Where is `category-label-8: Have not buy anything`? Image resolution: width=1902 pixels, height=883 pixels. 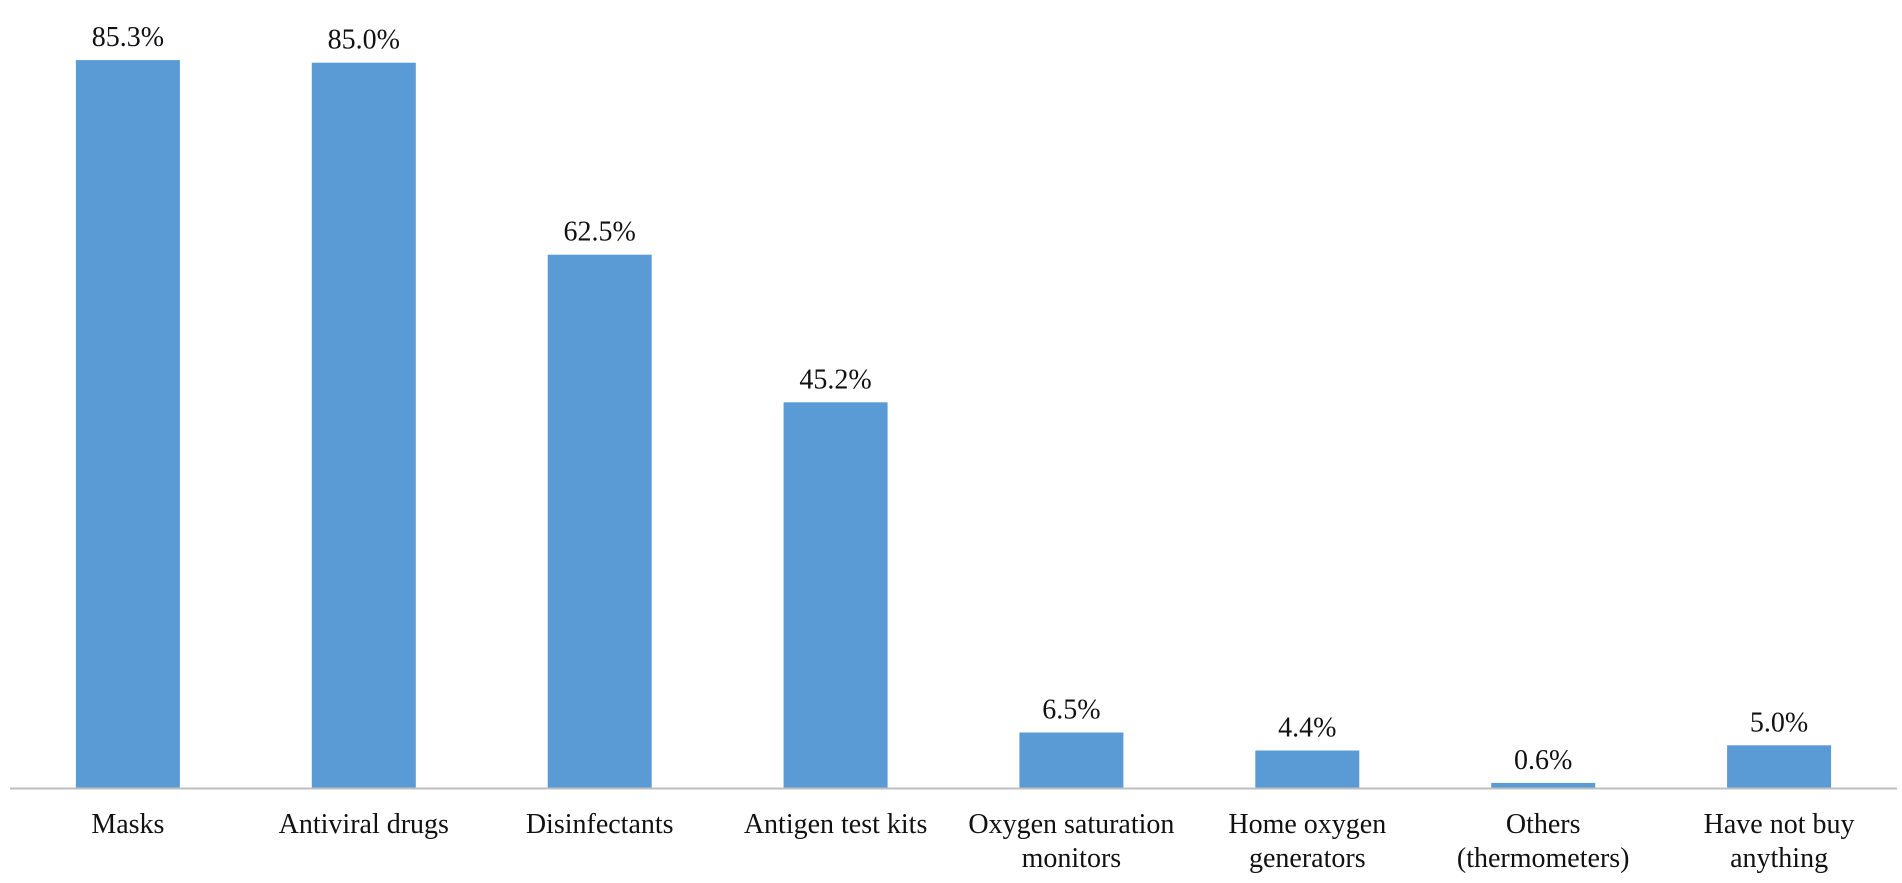
category-label-8: Have not buy anything is located at coordinates (1779, 841).